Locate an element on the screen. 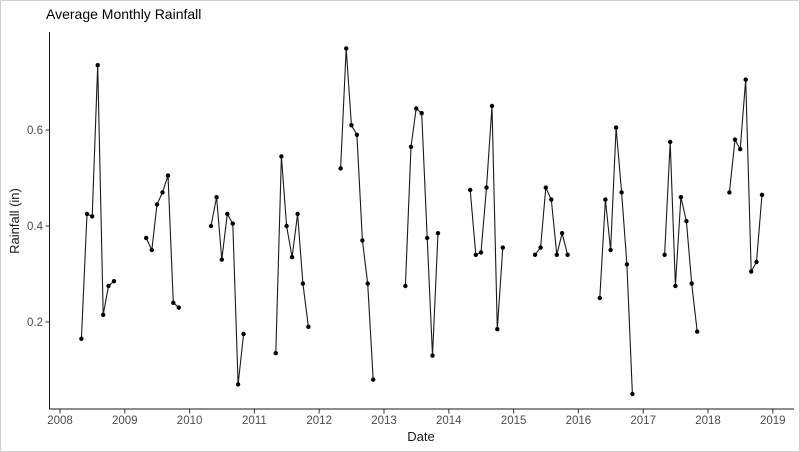 The width and height of the screenshot is (800, 452). x-tick-label: 2019 is located at coordinates (773, 421).